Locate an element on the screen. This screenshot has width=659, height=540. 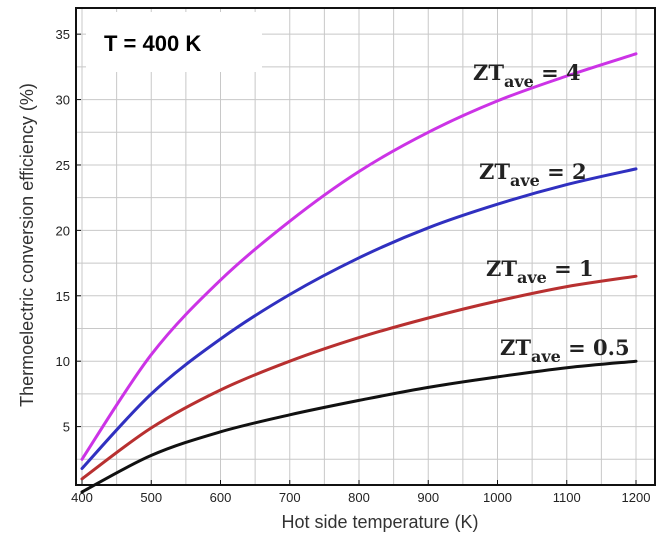
y-tick-label: 25 is located at coordinates (63, 165).